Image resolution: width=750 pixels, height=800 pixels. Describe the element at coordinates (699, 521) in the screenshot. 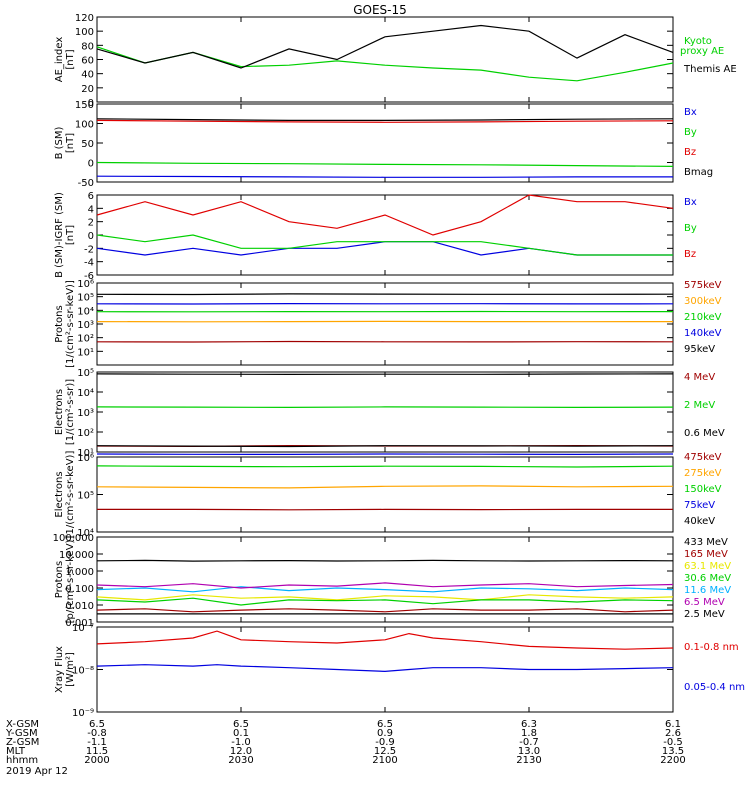

I see `legend-entry: 40keV` at that location.